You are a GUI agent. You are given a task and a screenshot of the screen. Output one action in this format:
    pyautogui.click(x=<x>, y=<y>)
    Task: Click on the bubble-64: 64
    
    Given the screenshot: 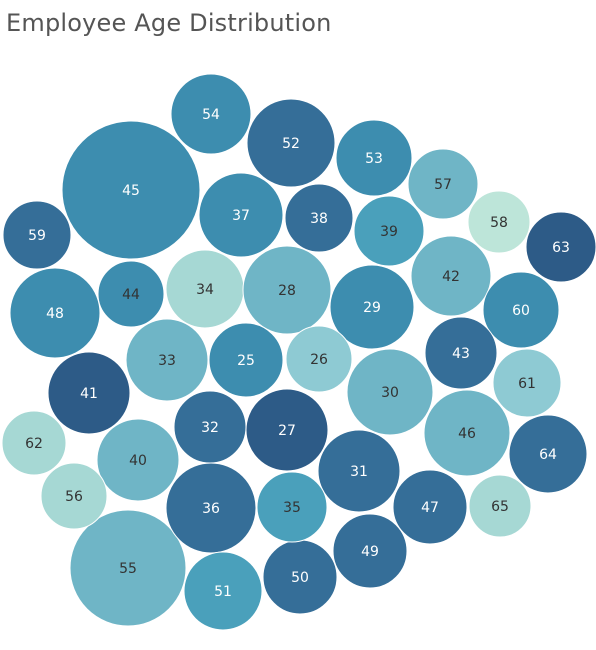 What is the action you would take?
    pyautogui.click(x=548, y=454)
    